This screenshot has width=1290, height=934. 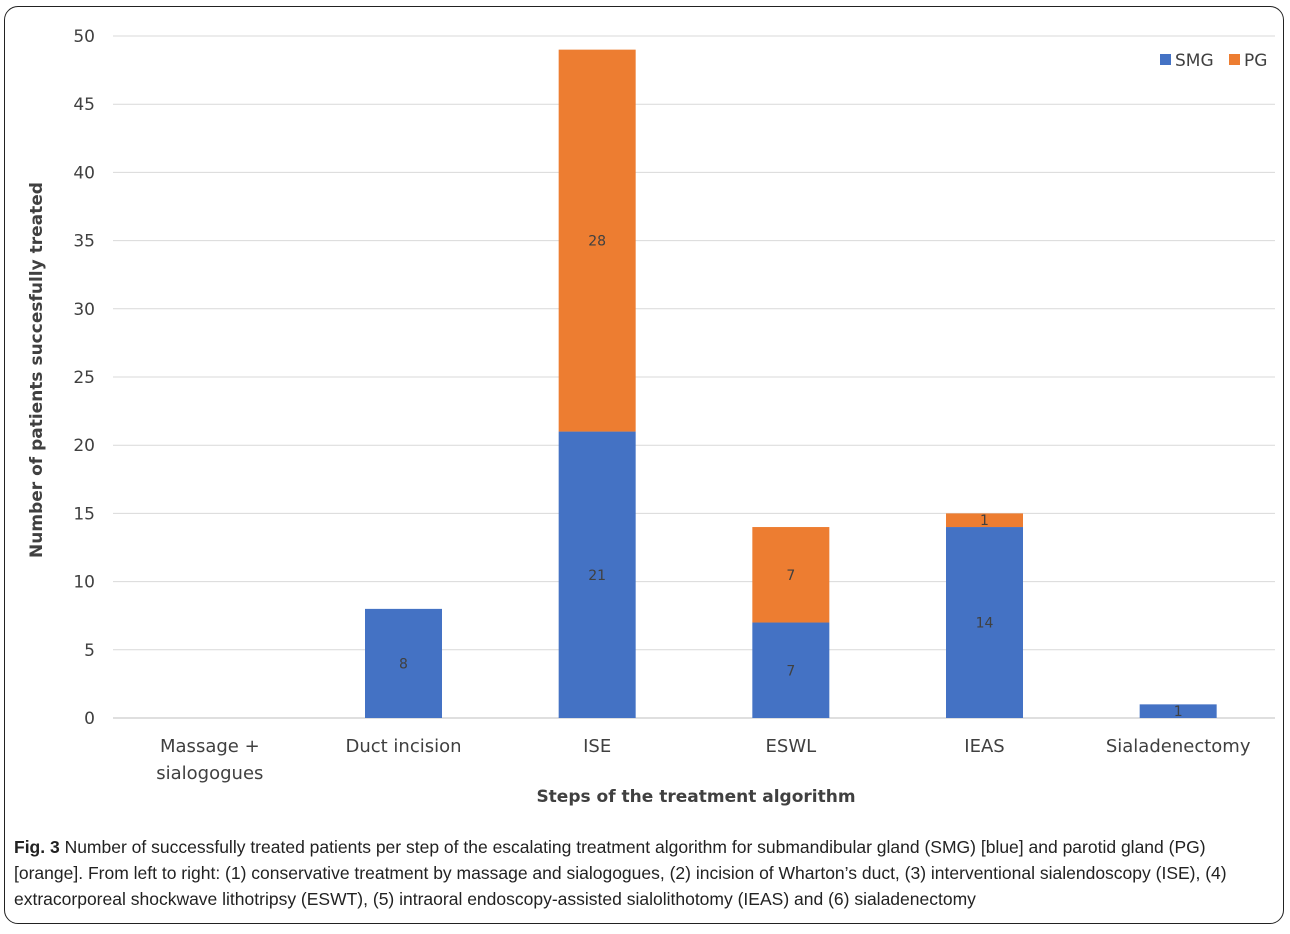 I want to click on x-category-label: Sialadenectomy, so click(x=1178, y=746).